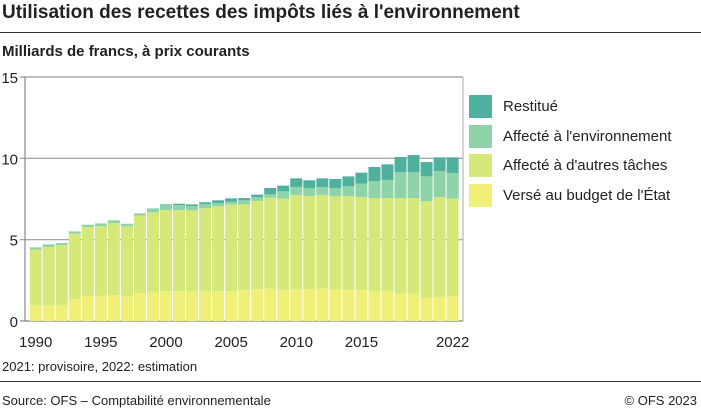 The height and width of the screenshot is (410, 701). I want to click on x-tick-label: 2022, so click(452, 342).